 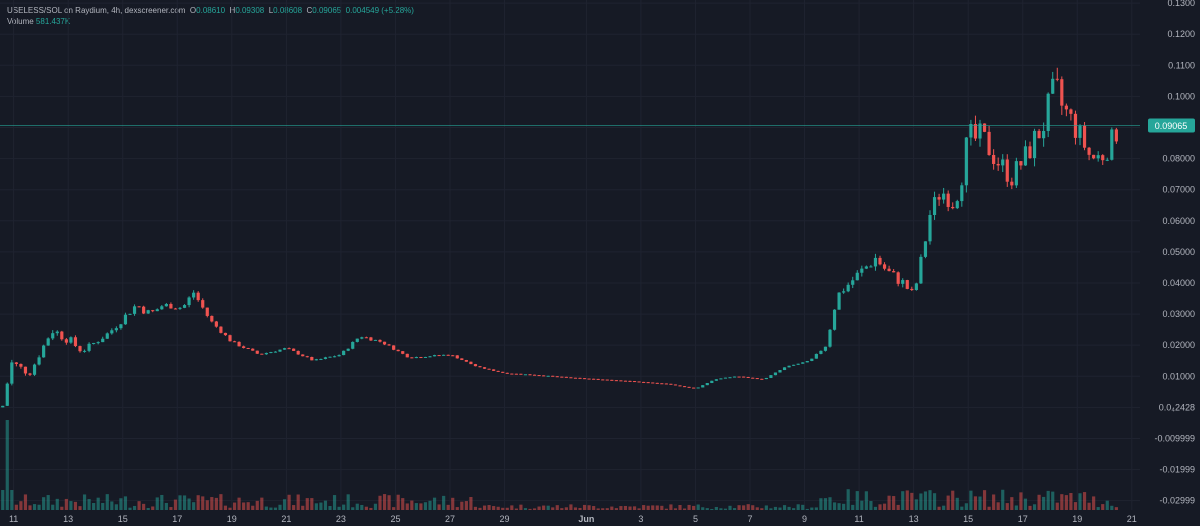 I want to click on x-tick-label: 21, so click(x=1132, y=519).